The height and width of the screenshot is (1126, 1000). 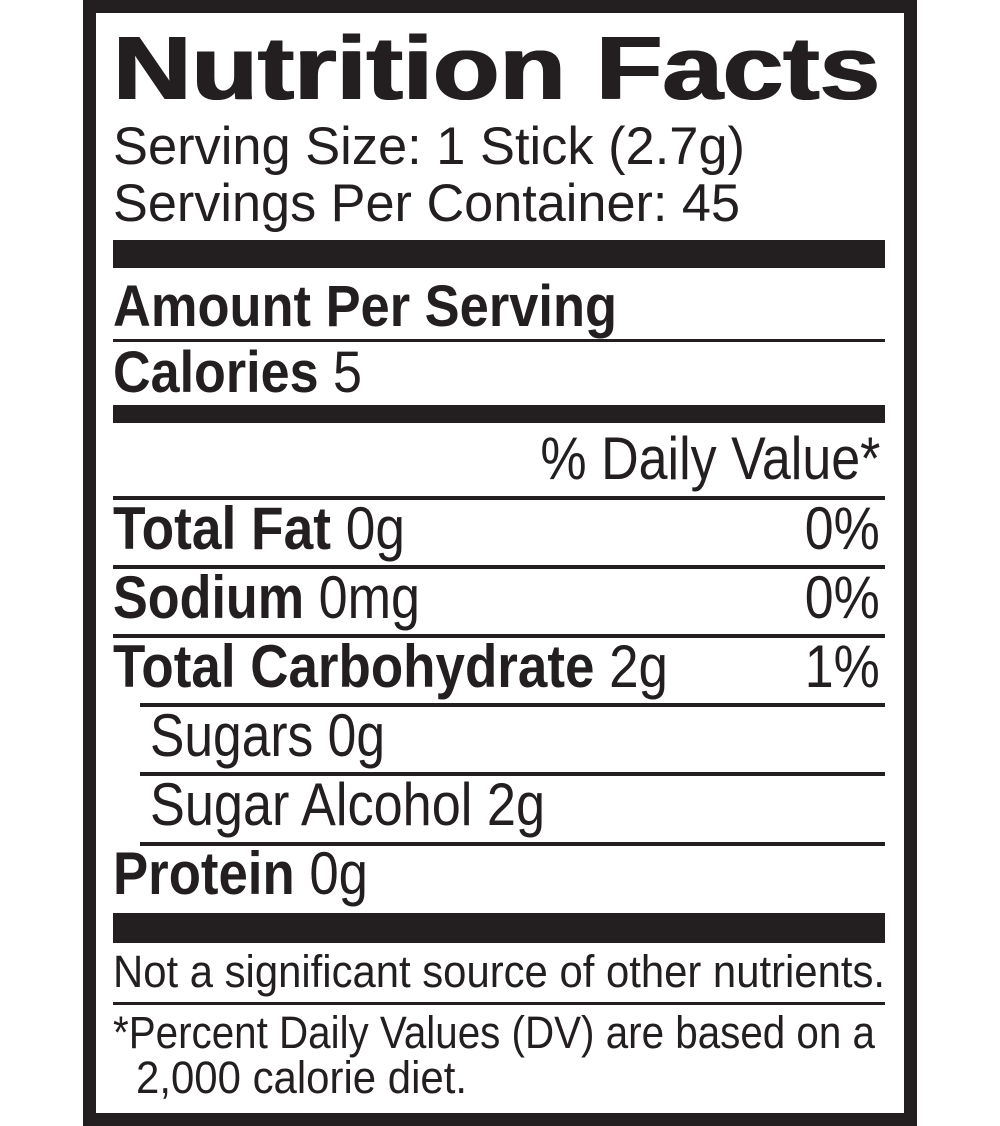 I want to click on nutrient-sodium: Sodium 0mg, so click(x=266, y=598).